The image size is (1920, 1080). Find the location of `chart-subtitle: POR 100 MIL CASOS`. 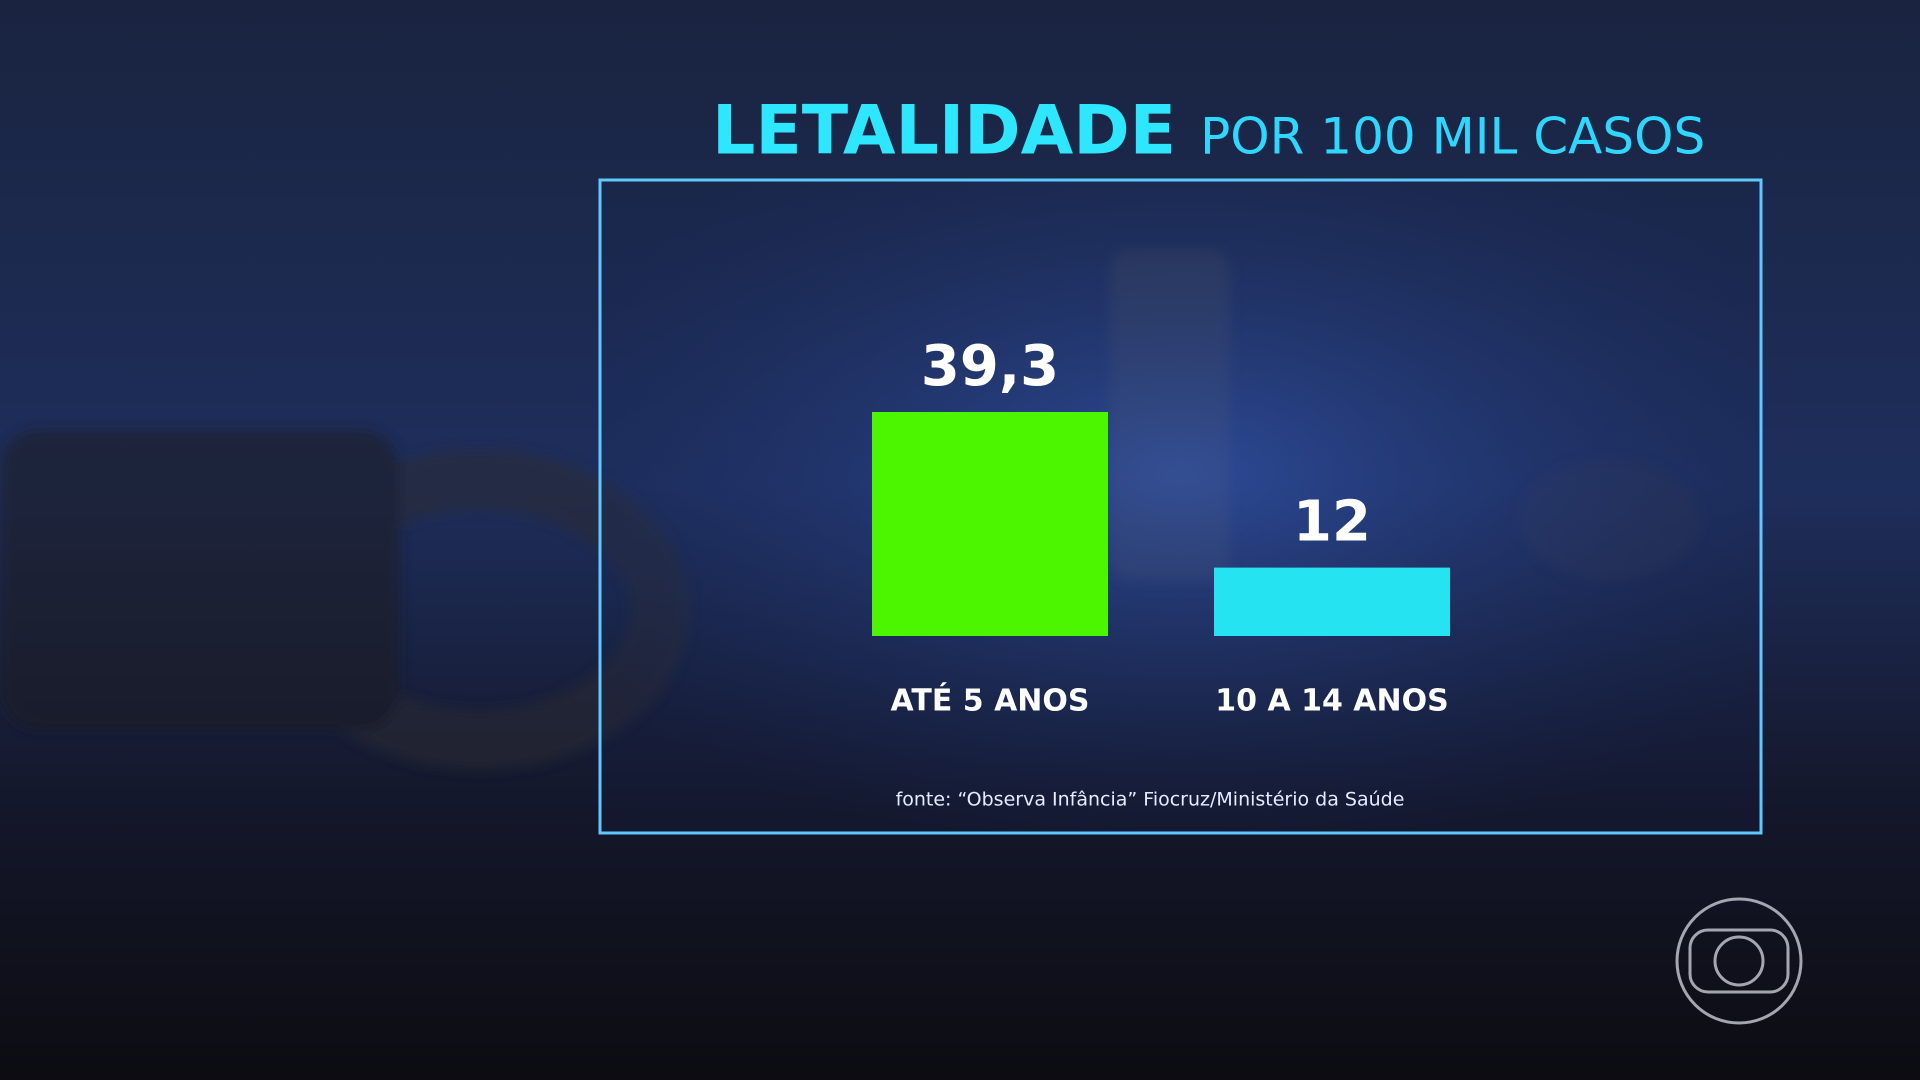

chart-subtitle: POR 100 MIL CASOS is located at coordinates (1452, 137).